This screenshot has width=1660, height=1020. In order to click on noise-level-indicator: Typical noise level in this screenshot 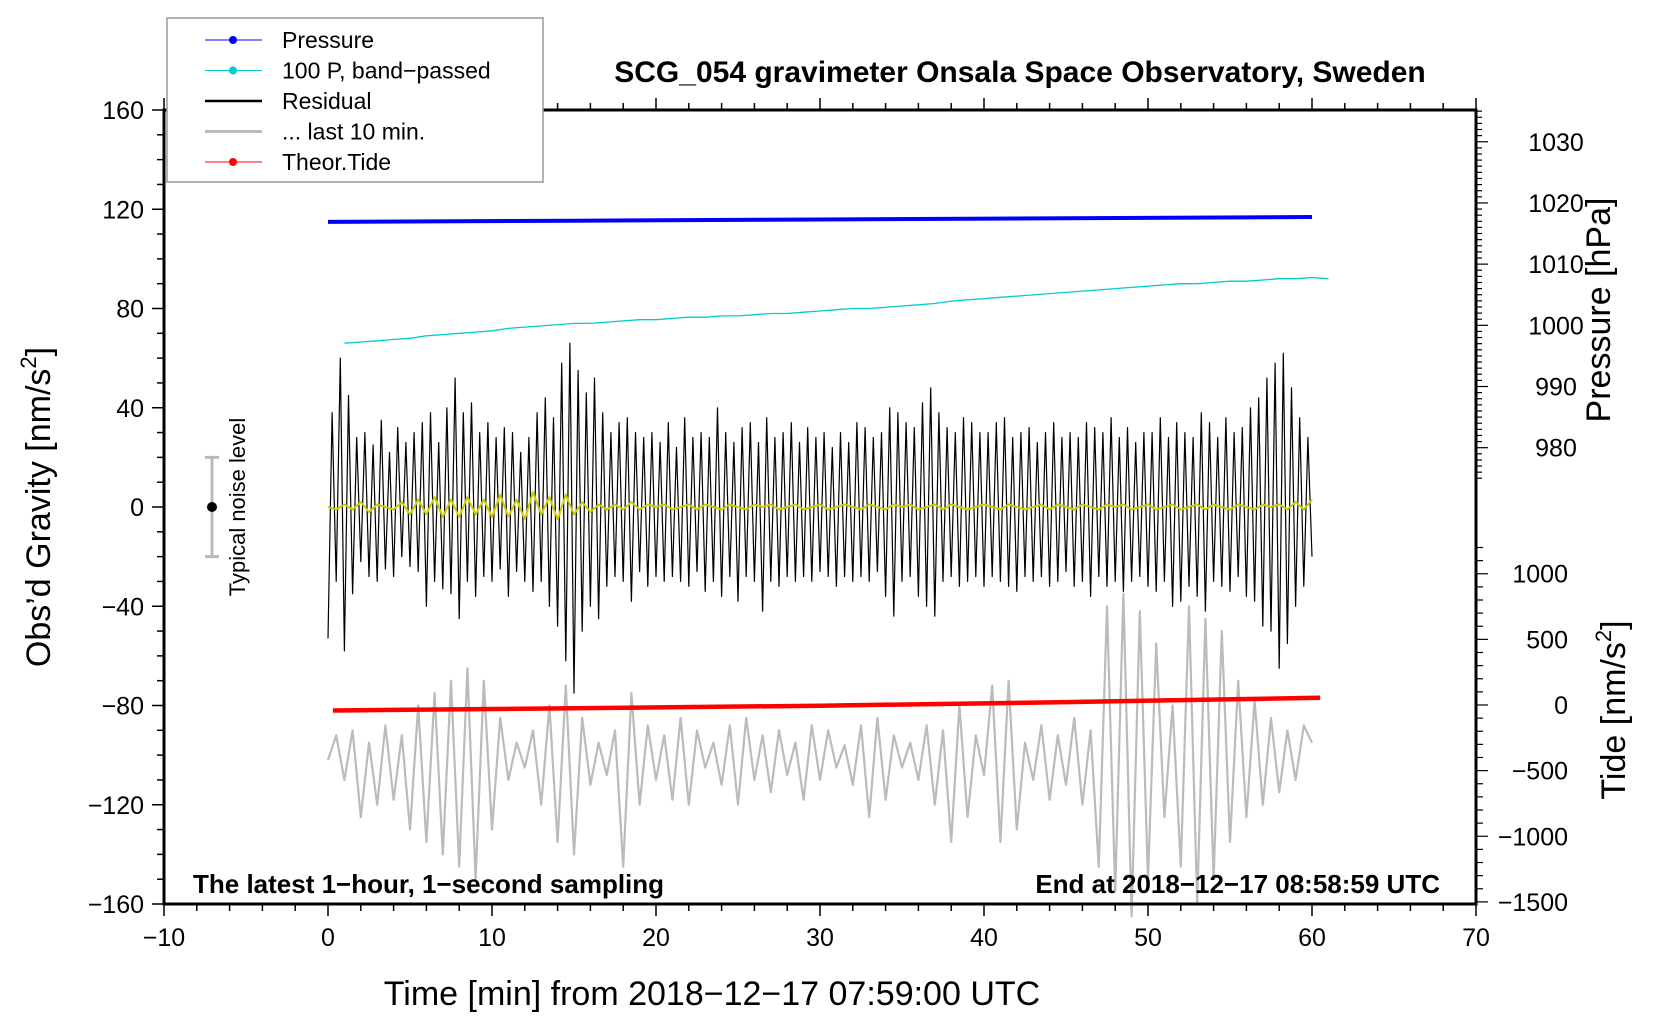, I will do `click(227, 507)`.